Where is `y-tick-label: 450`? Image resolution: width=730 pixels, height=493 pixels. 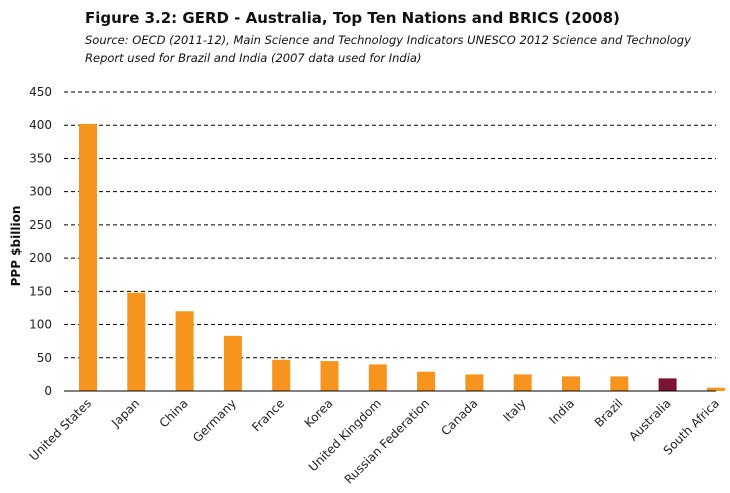 y-tick-label: 450 is located at coordinates (40, 92).